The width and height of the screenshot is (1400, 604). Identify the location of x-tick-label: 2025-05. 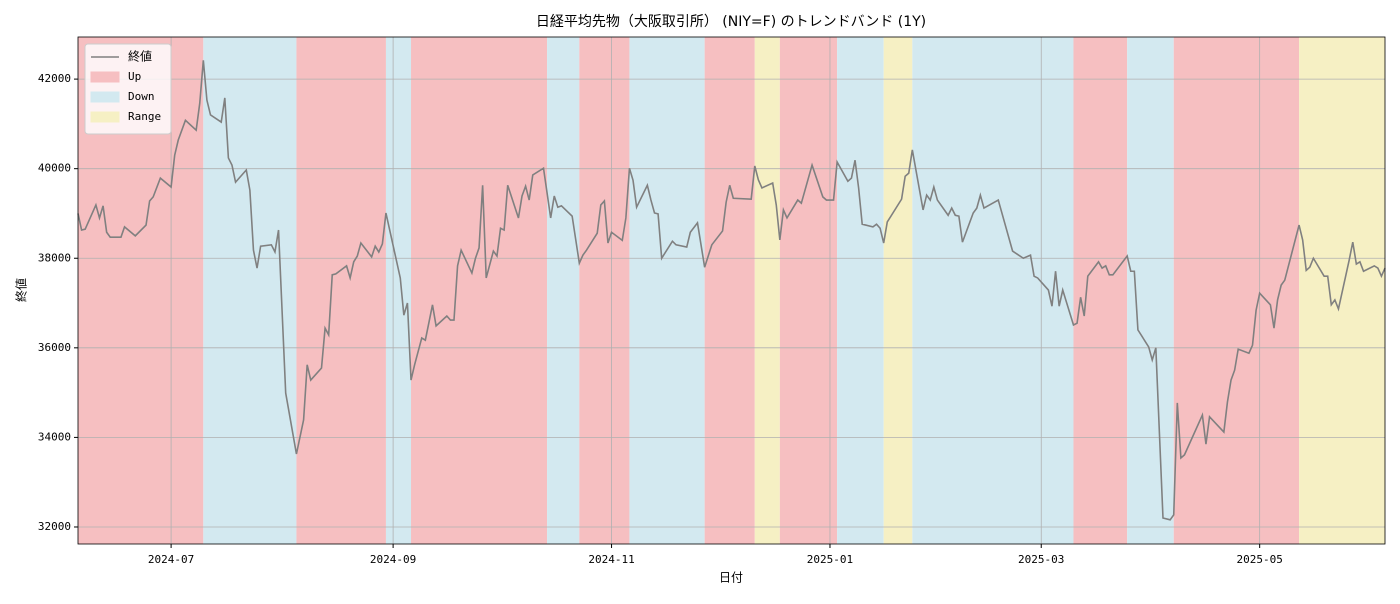
(1259, 559).